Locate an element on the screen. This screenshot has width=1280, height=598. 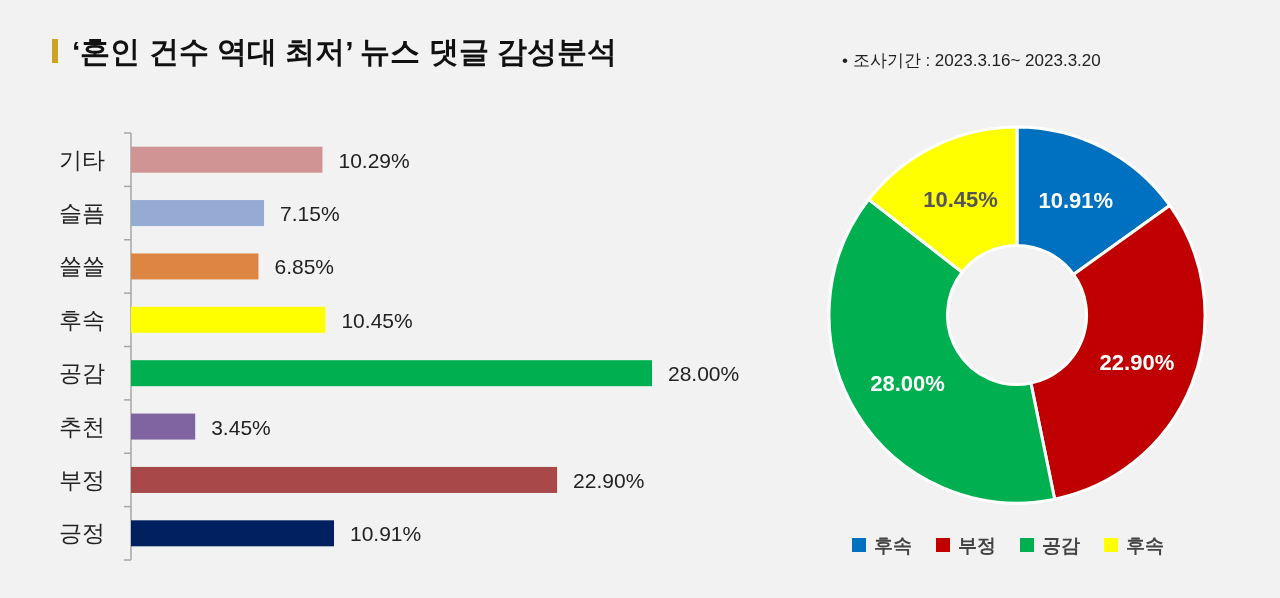
chart-title: ‘혼인 건수 역대 최저’ 뉴스 댓글 감성분석 is located at coordinates (345, 51).